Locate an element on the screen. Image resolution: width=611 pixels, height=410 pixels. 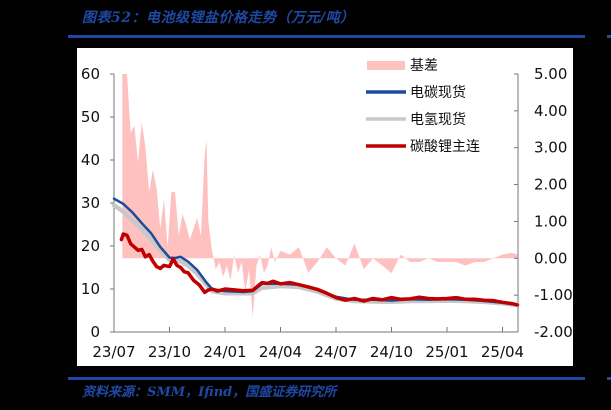
x-tick-label: 24/07 is located at coordinates (335, 352).